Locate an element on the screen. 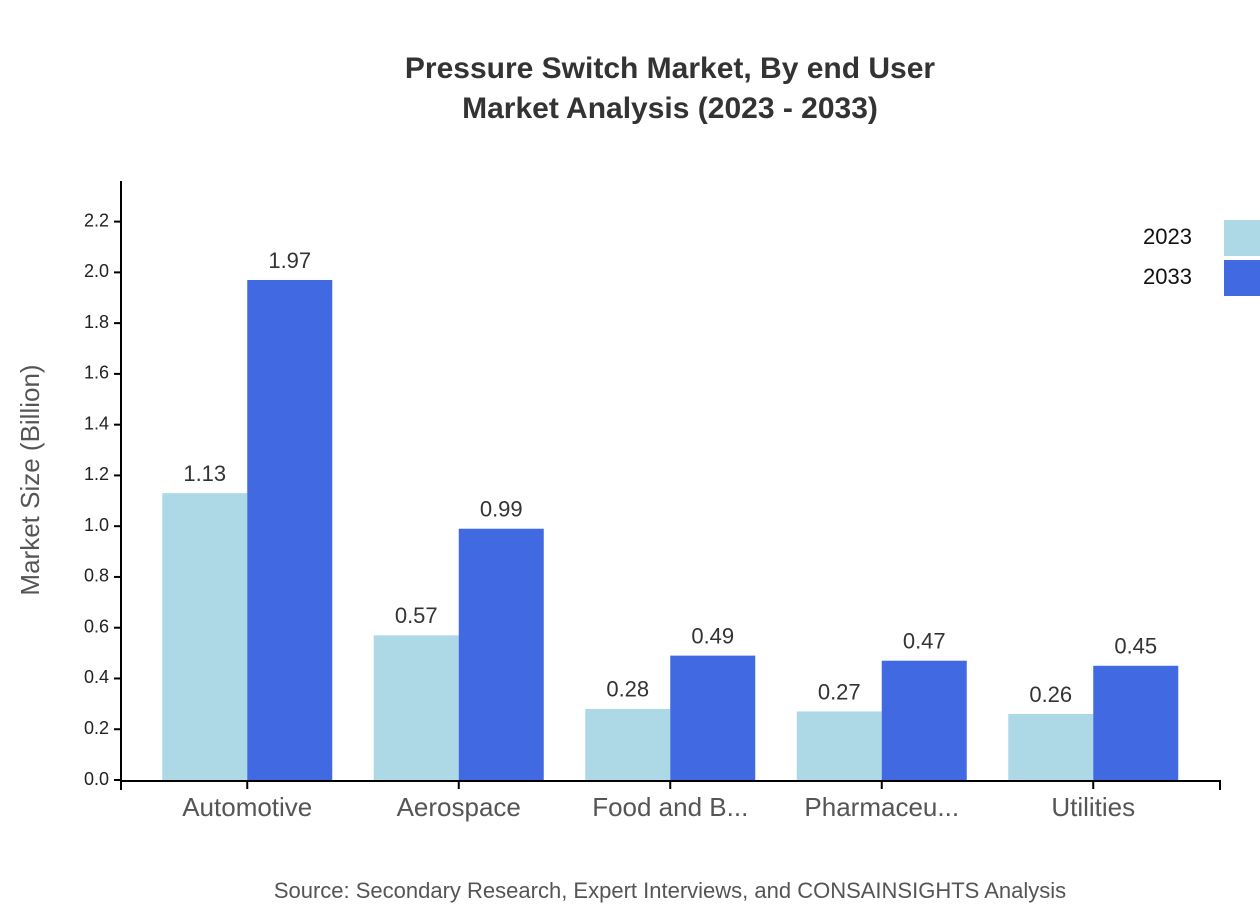 This screenshot has width=1260, height=920. y-tick-label: 1.6 is located at coordinates (96, 373).